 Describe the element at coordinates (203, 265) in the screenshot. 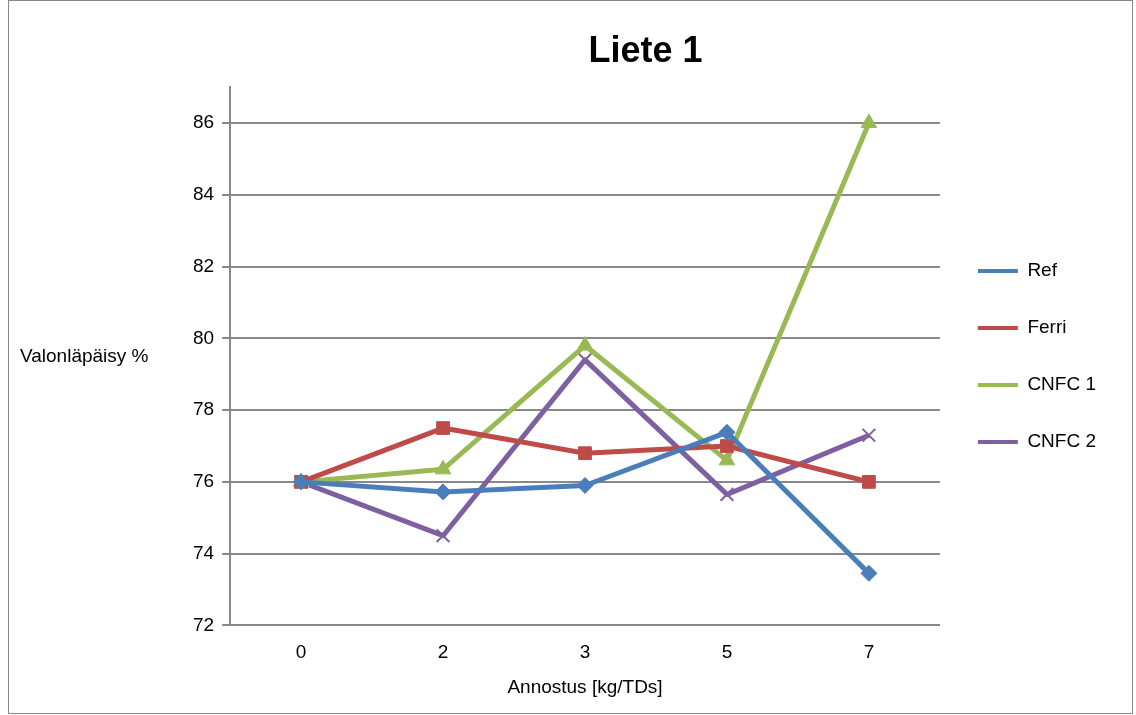

I see `y-tick-label: 82` at that location.